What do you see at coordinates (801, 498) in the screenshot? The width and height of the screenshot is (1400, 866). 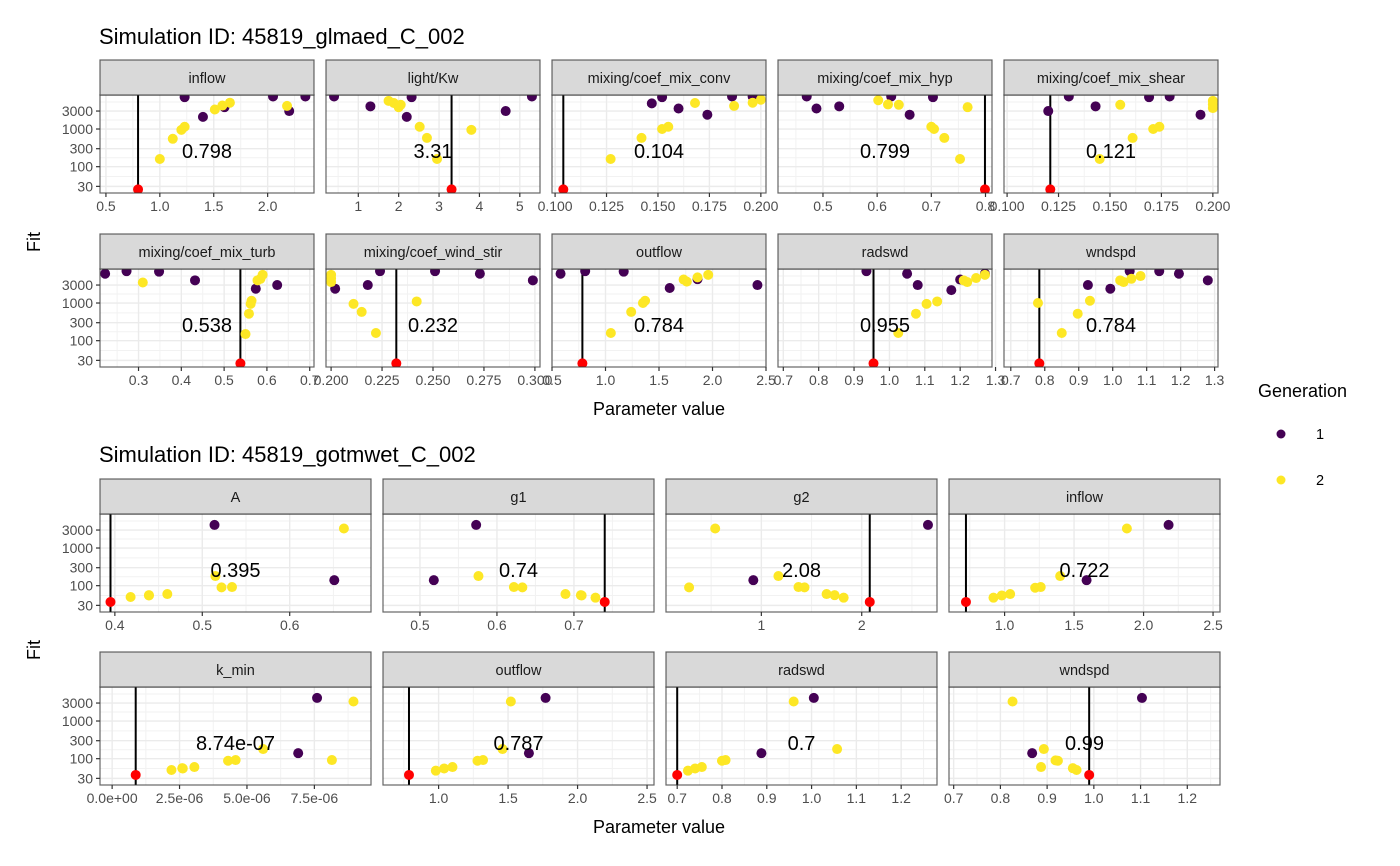 I see `facet-strip-label: g2` at bounding box center [801, 498].